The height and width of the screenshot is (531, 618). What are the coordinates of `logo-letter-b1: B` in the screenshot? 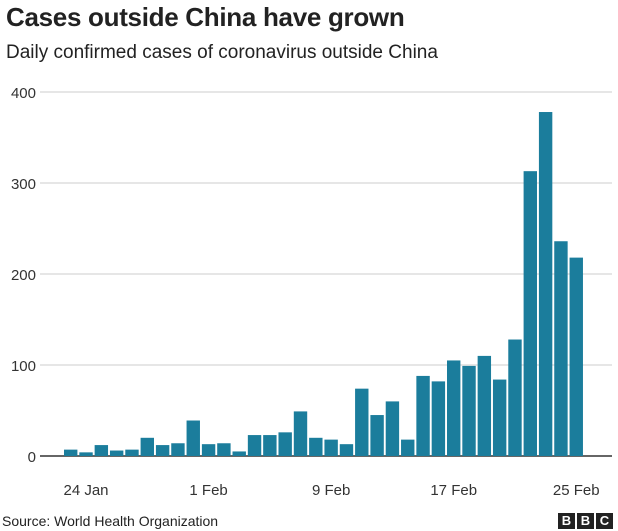 It's located at (566, 521).